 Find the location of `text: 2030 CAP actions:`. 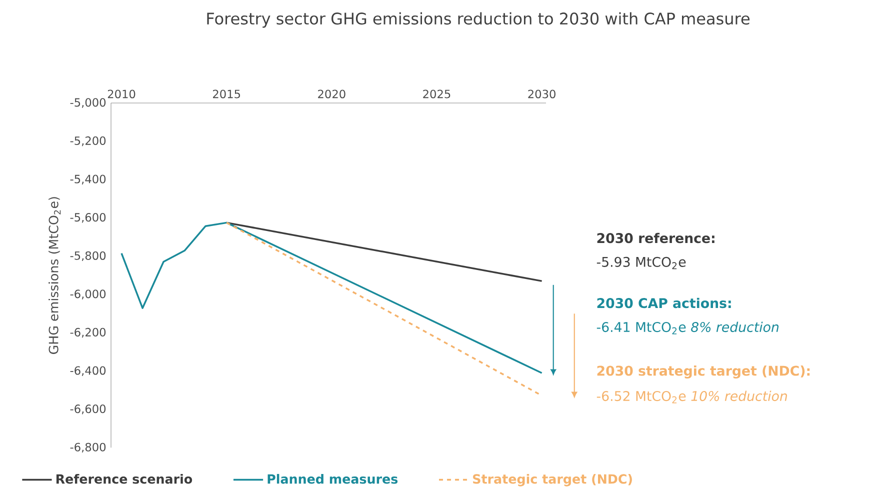

text: 2030 CAP actions: is located at coordinates (664, 303).